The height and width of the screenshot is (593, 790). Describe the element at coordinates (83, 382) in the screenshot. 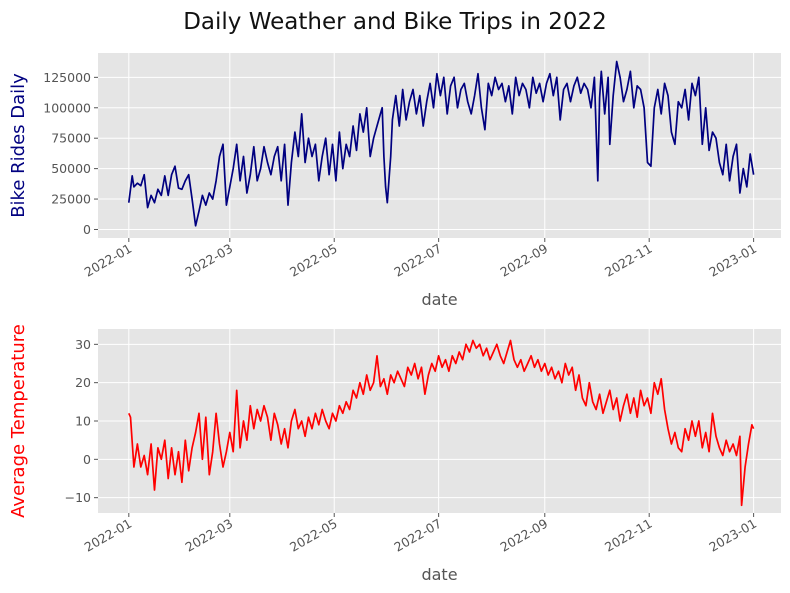

I see `y-tick-label: 20` at that location.